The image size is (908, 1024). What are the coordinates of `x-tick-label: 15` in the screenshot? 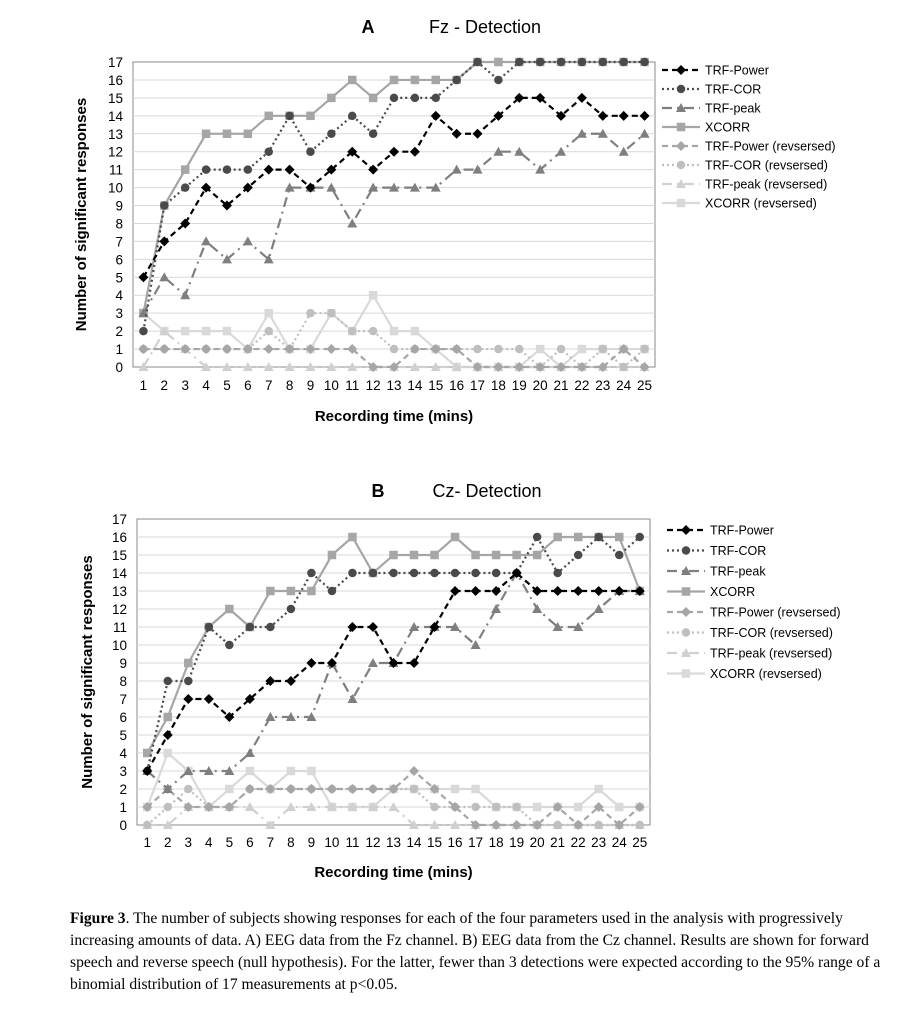 It's located at (435, 385).